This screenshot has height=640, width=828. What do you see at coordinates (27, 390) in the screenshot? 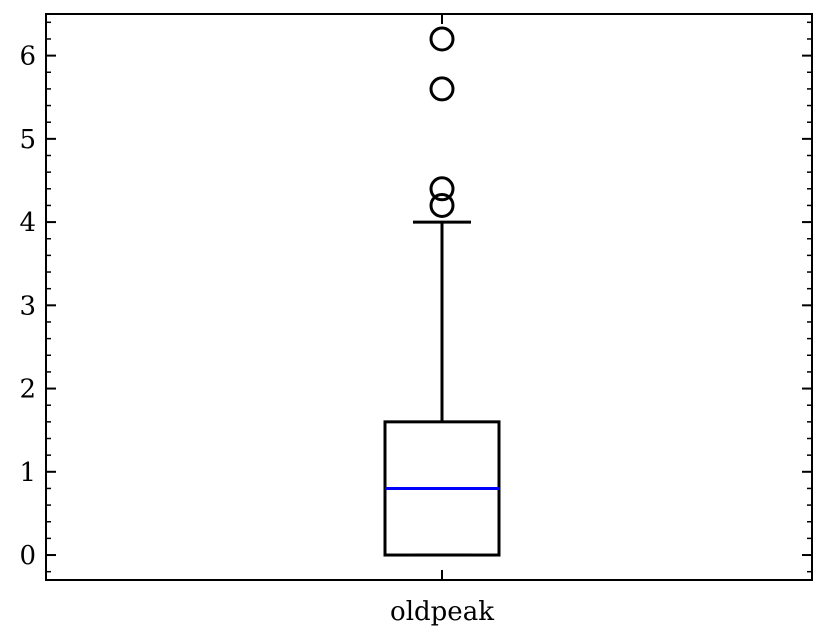
I see `y-tick-label: 2` at bounding box center [27, 390].